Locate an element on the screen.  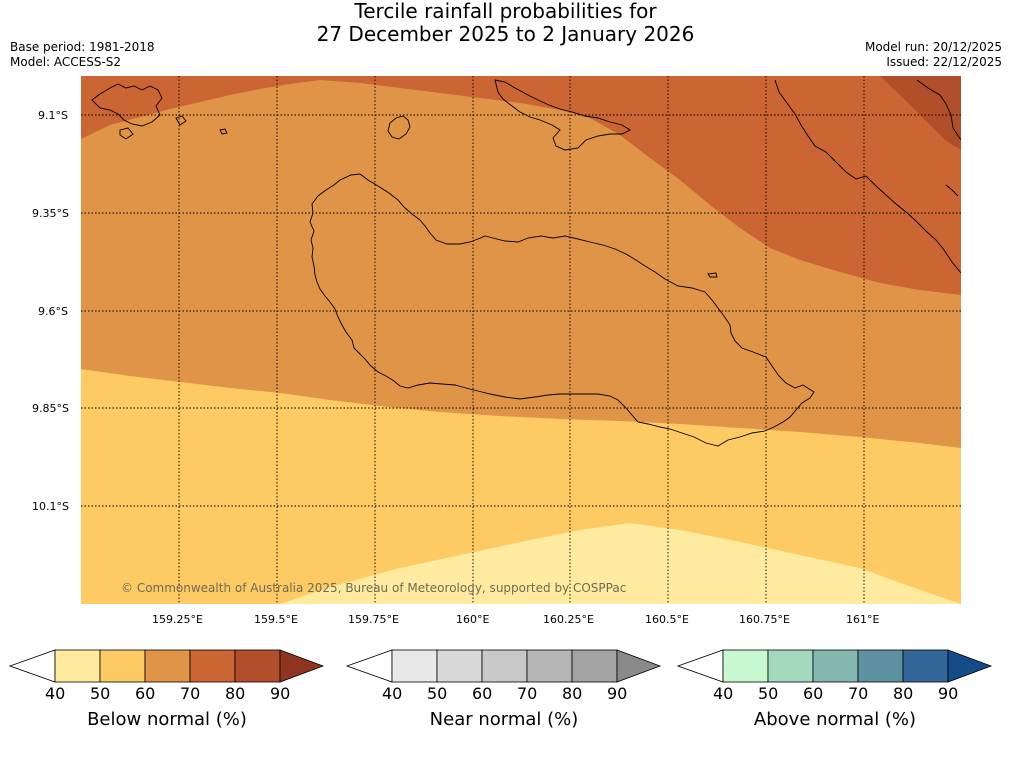
model-name: Model: ACCESS-S2 is located at coordinates (66, 62).